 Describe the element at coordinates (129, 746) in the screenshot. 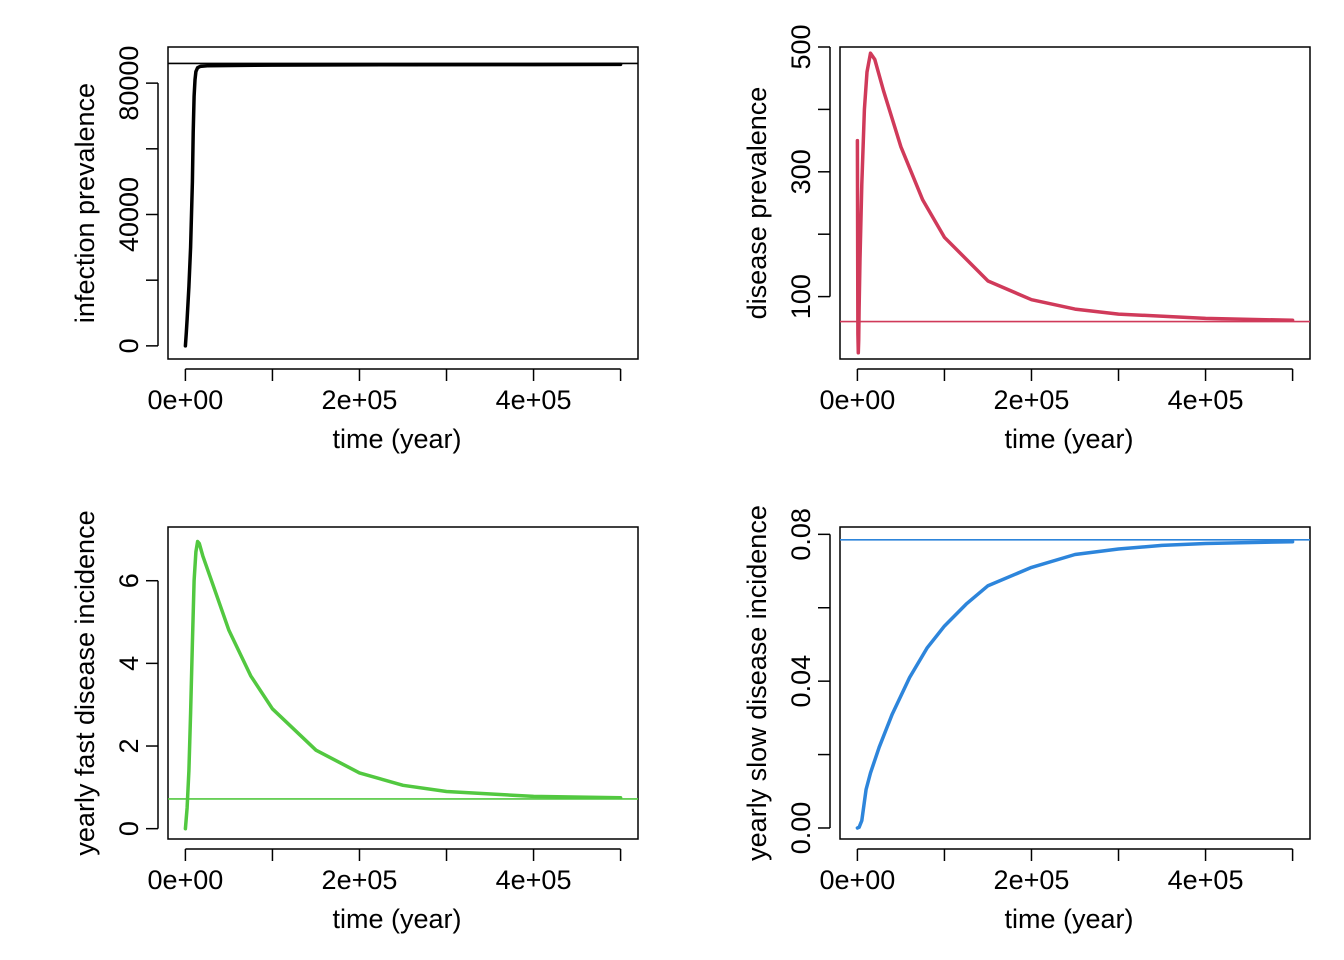

I see `y-tick-label: 2` at that location.